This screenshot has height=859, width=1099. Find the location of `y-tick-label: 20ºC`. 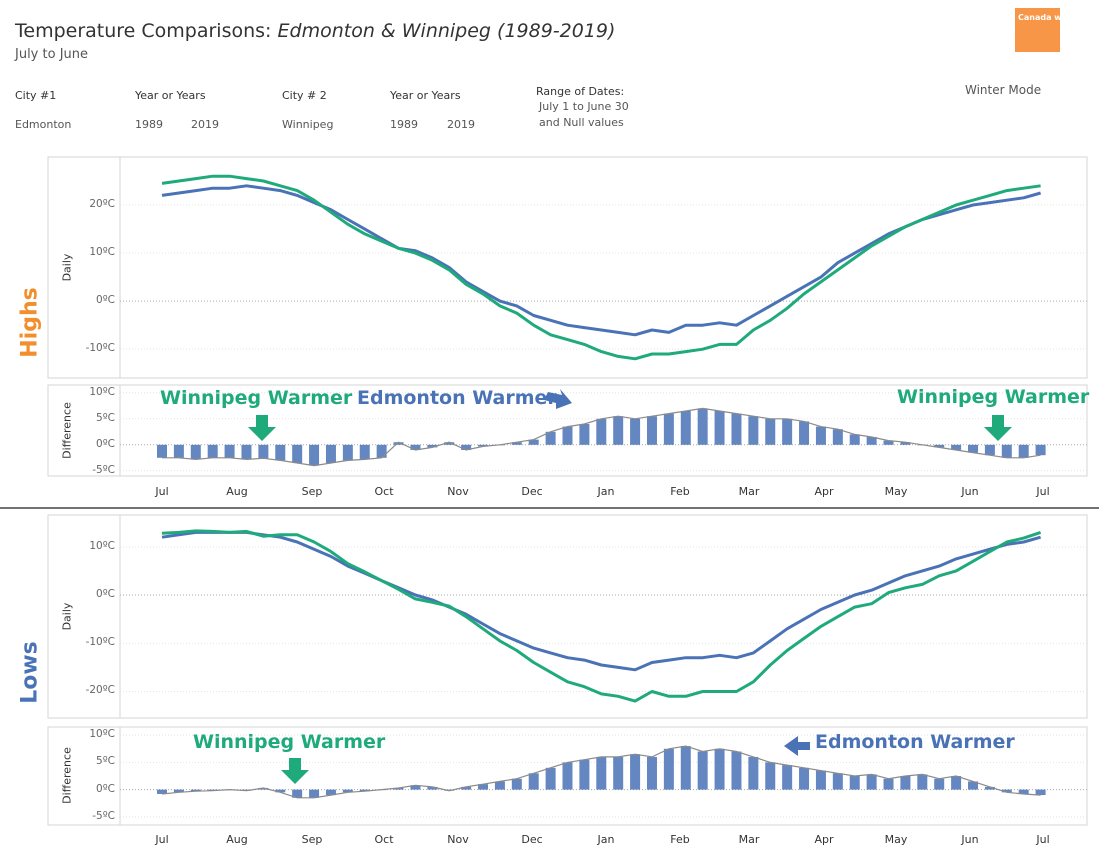

y-tick-label: 20ºC is located at coordinates (102, 204).